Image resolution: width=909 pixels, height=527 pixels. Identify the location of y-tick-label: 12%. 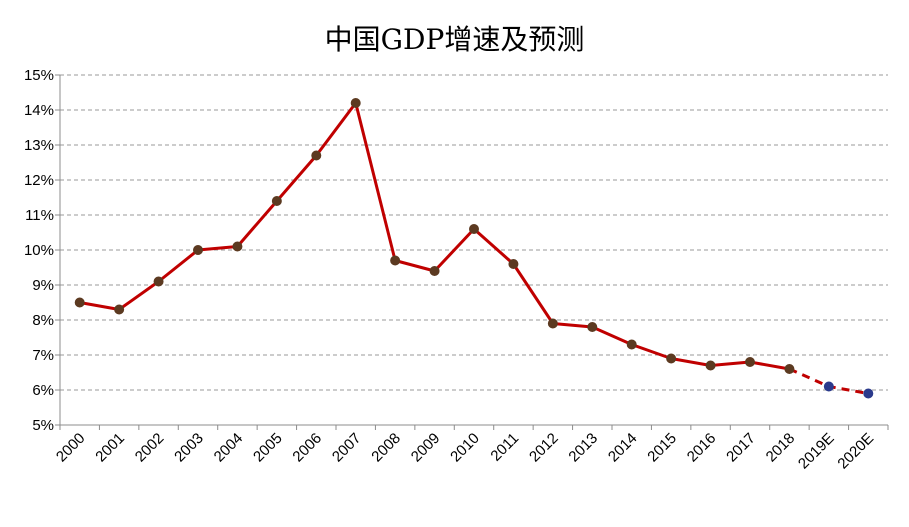
(39, 180).